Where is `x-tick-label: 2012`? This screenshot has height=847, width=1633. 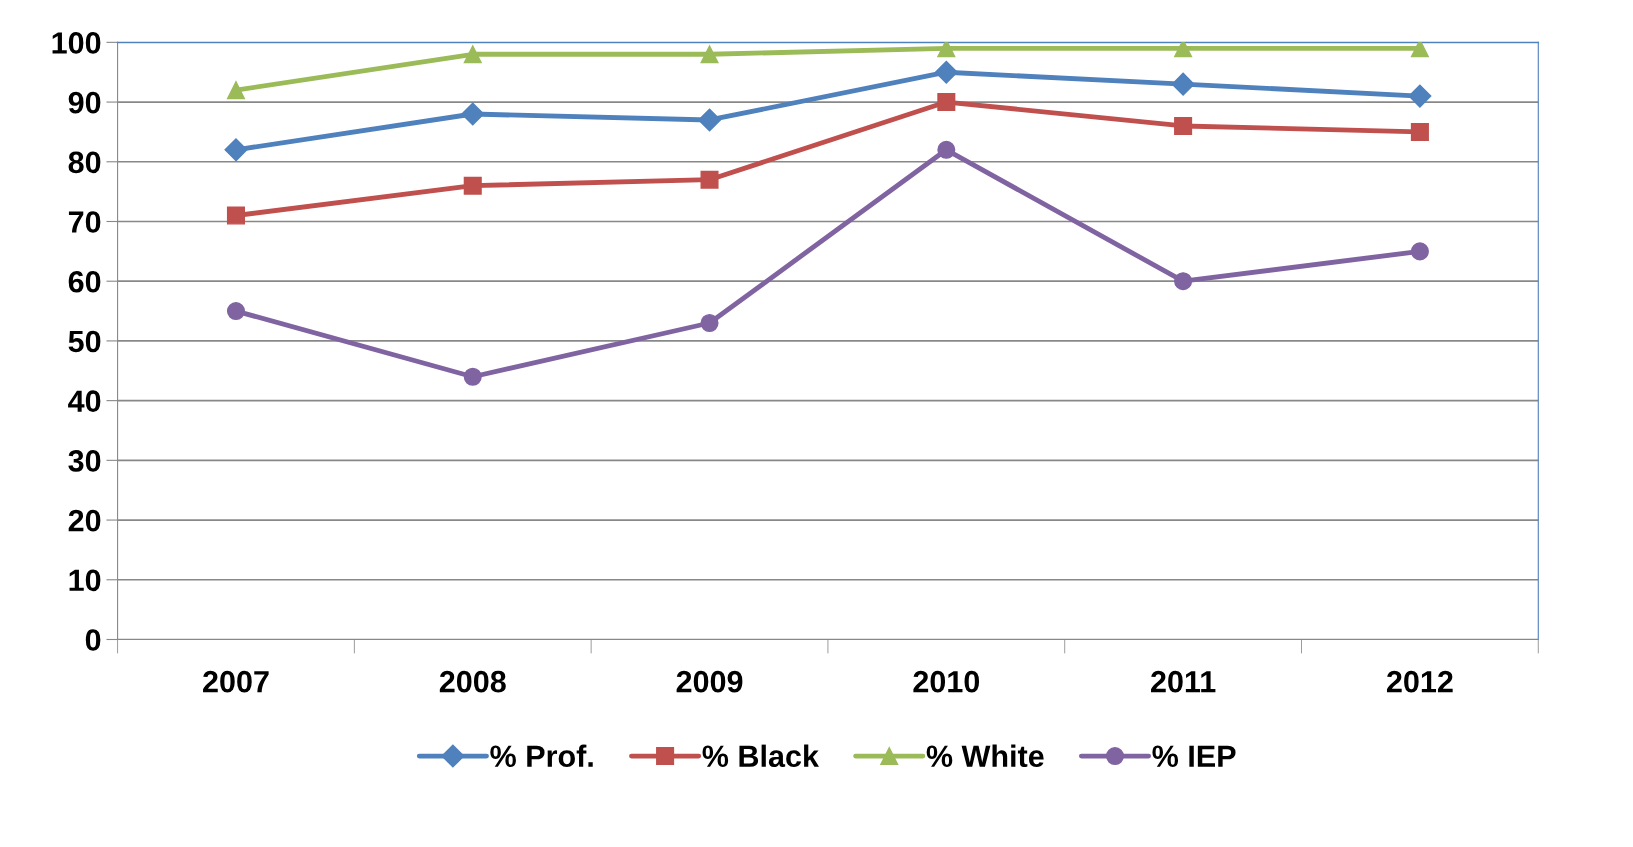 x-tick-label: 2012 is located at coordinates (1419, 681).